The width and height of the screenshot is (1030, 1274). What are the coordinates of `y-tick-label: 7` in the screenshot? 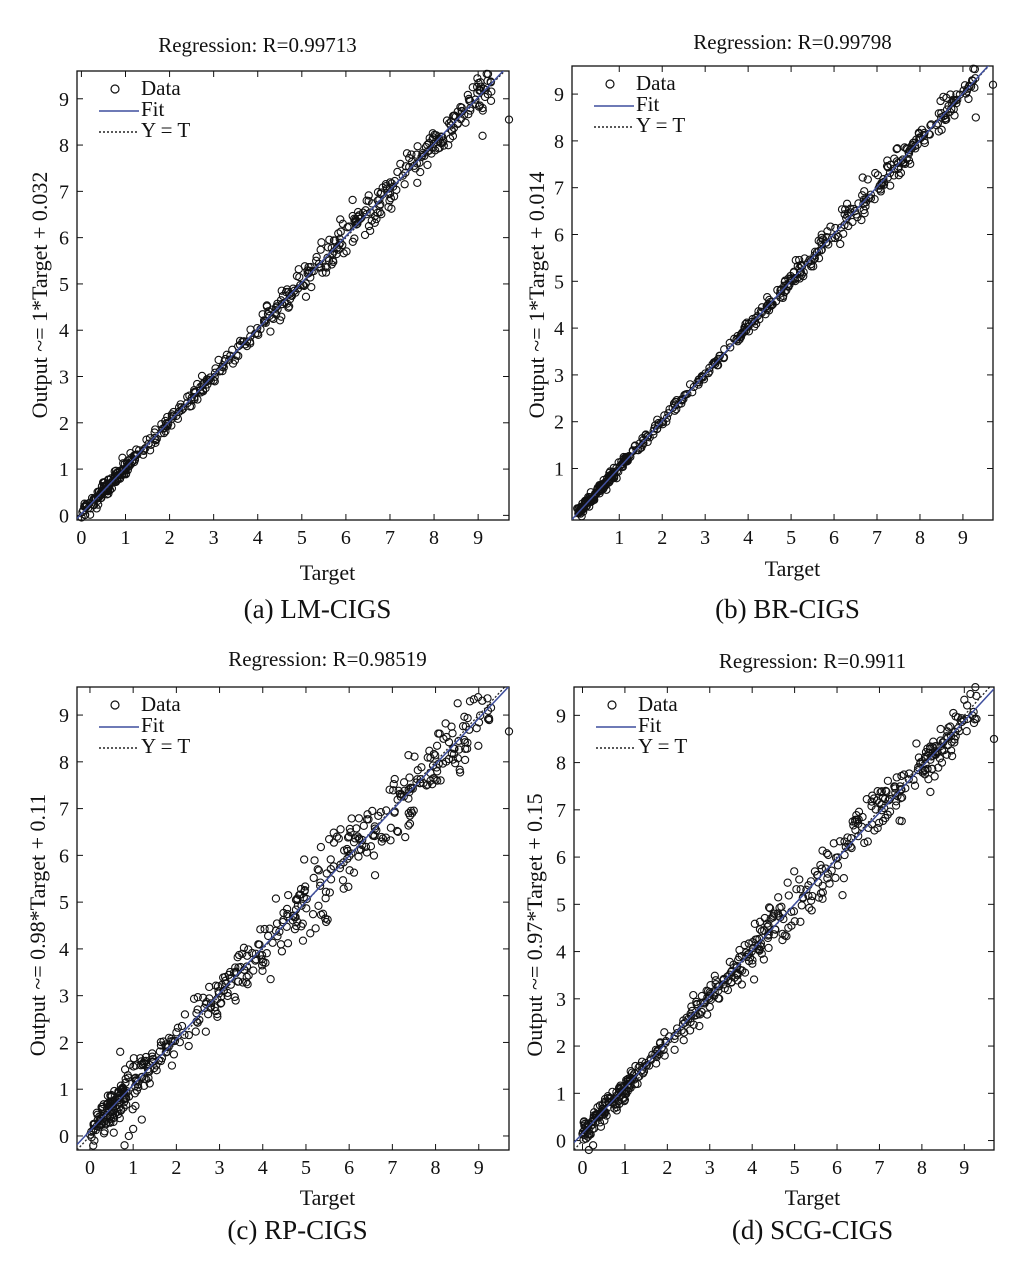 It's located at (561, 811).